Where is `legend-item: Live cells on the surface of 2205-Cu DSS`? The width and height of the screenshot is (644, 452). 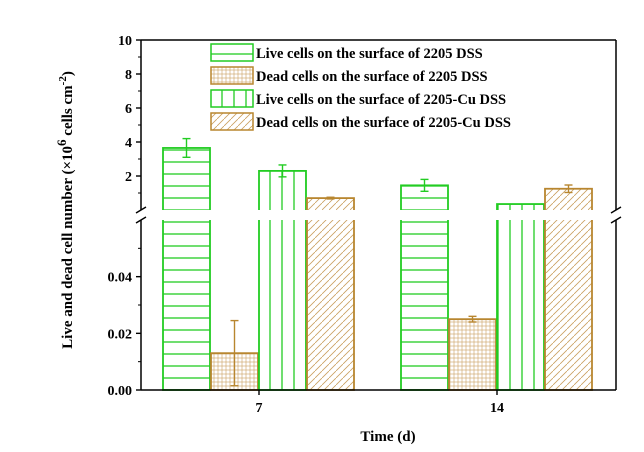 legend-item: Live cells on the surface of 2205-Cu DSS is located at coordinates (358, 98).